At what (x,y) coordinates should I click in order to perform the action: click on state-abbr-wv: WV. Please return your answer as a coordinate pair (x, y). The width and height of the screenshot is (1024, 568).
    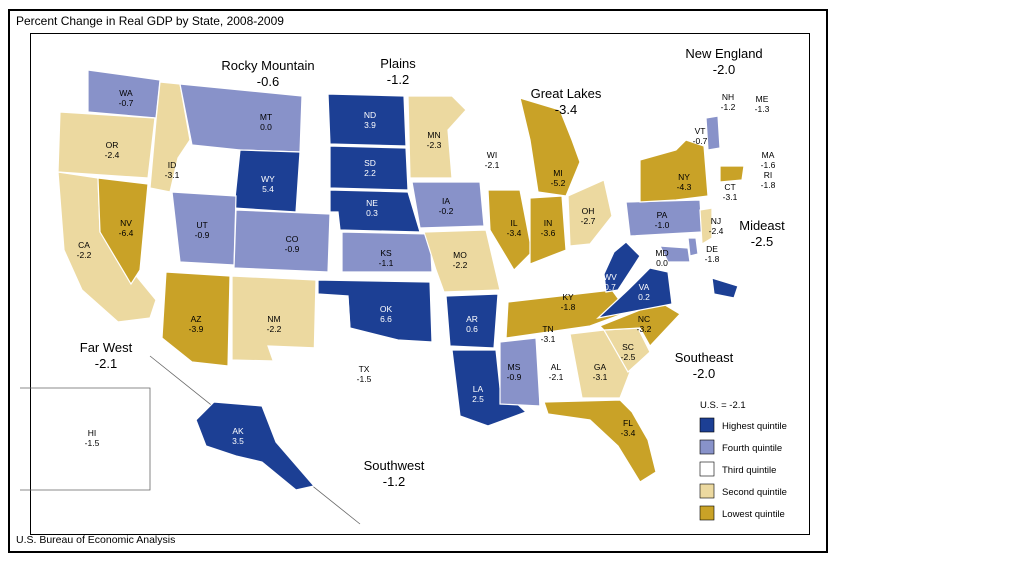
    Looking at the image, I should click on (610, 277).